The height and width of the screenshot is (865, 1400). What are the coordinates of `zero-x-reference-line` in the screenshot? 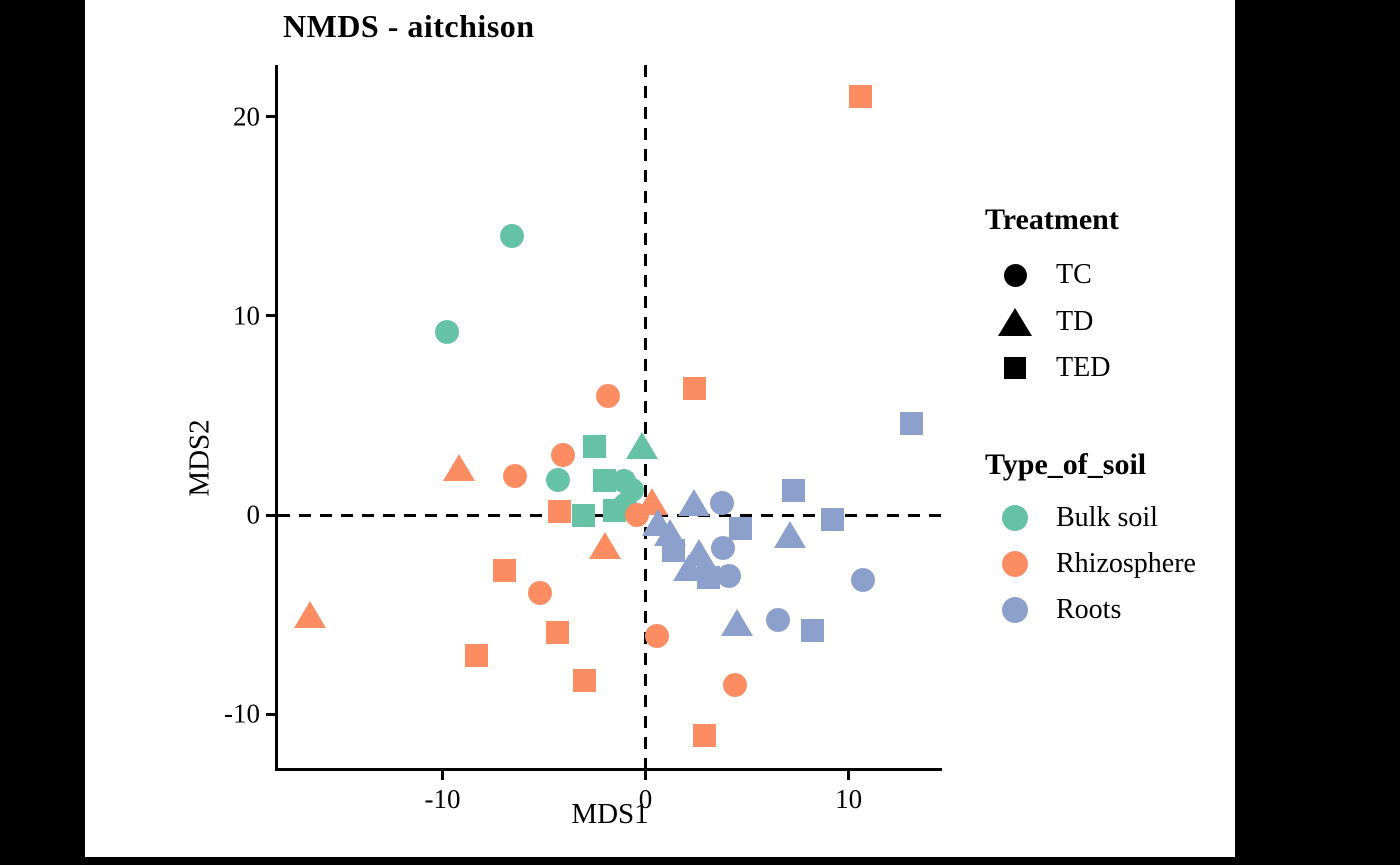 It's located at (646, 416).